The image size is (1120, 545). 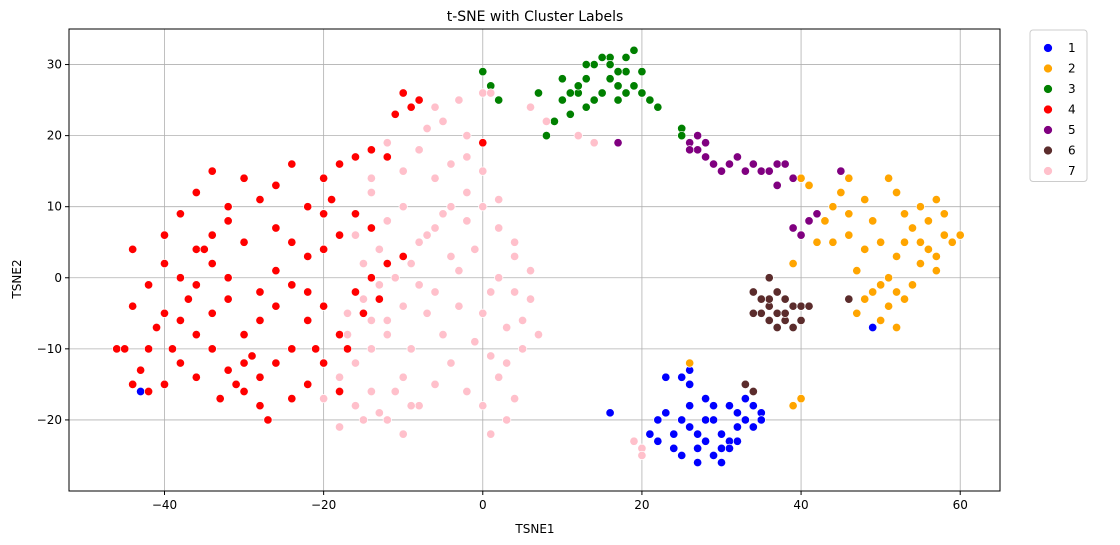 I want to click on x-tick-label: −40, so click(x=164, y=505).